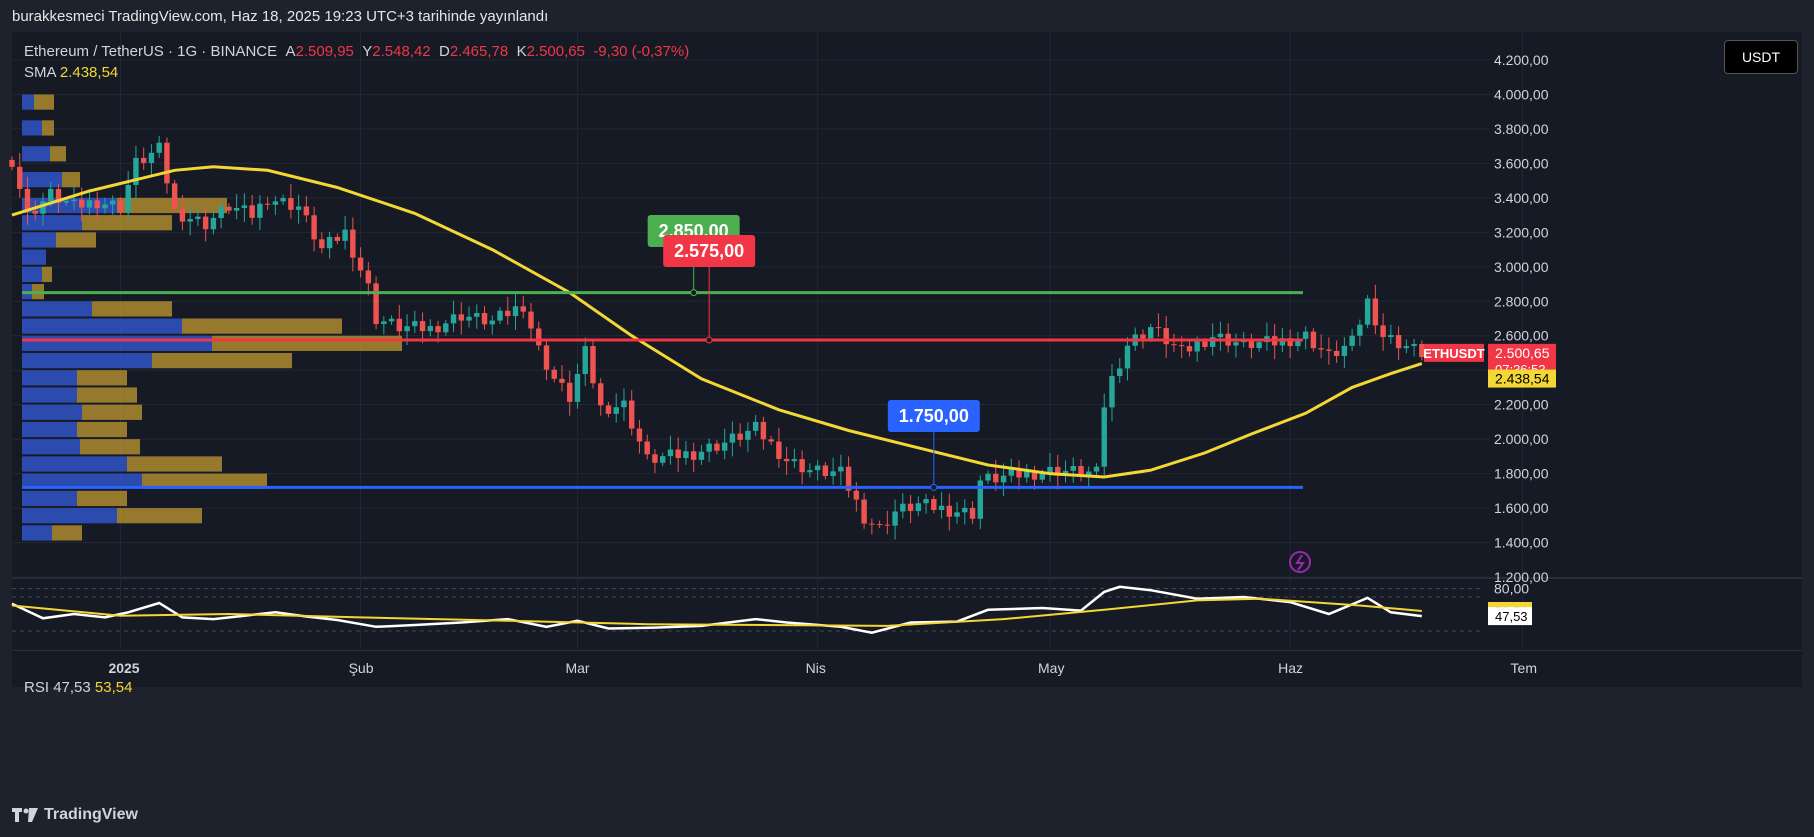 The width and height of the screenshot is (1814, 837). I want to click on currency-selector: USDT, so click(1761, 57).